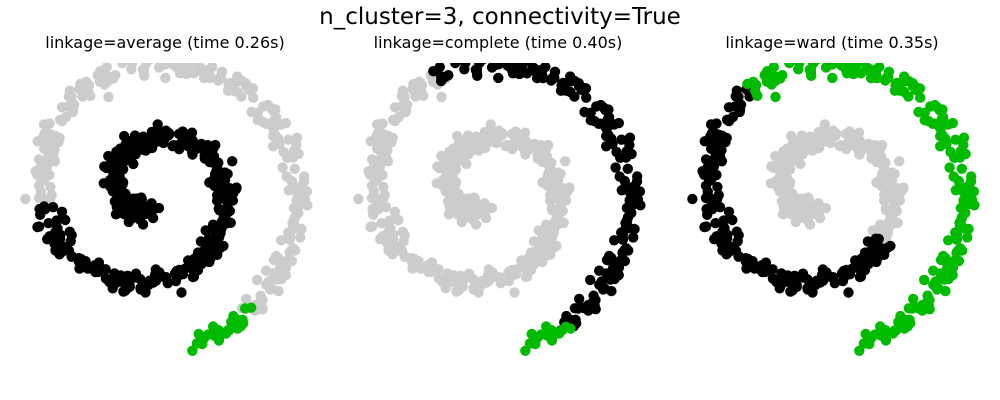 The width and height of the screenshot is (1000, 400). I want to click on panel-title-complete: linkage=complete (time 0.40s), so click(498, 42).